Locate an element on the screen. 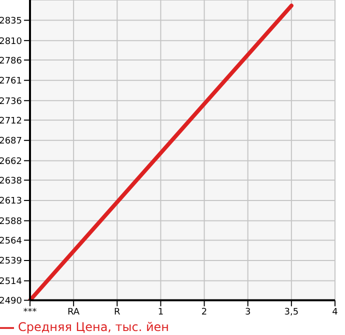 The width and height of the screenshot is (345, 335). y-tick-label: 2638 is located at coordinates (11, 181).